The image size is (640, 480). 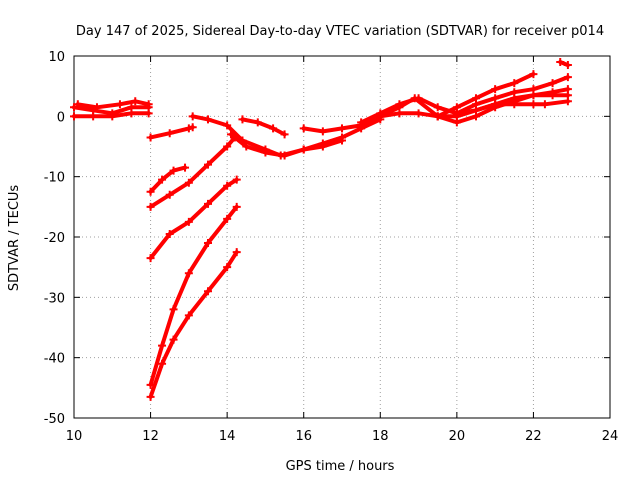 What do you see at coordinates (74, 436) in the screenshot?
I see `x-tick-label: 10` at bounding box center [74, 436].